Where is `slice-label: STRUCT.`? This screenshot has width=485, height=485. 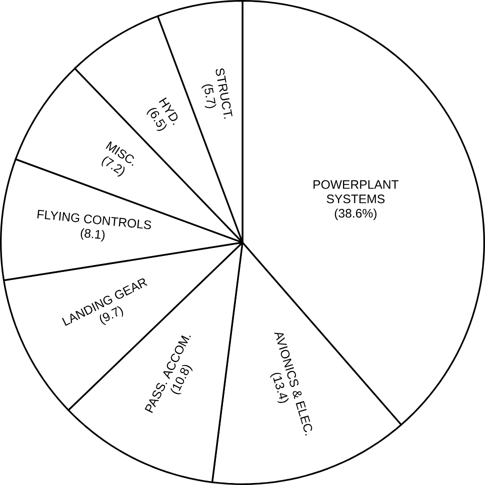
slice-label: STRUCT. is located at coordinates (224, 93).